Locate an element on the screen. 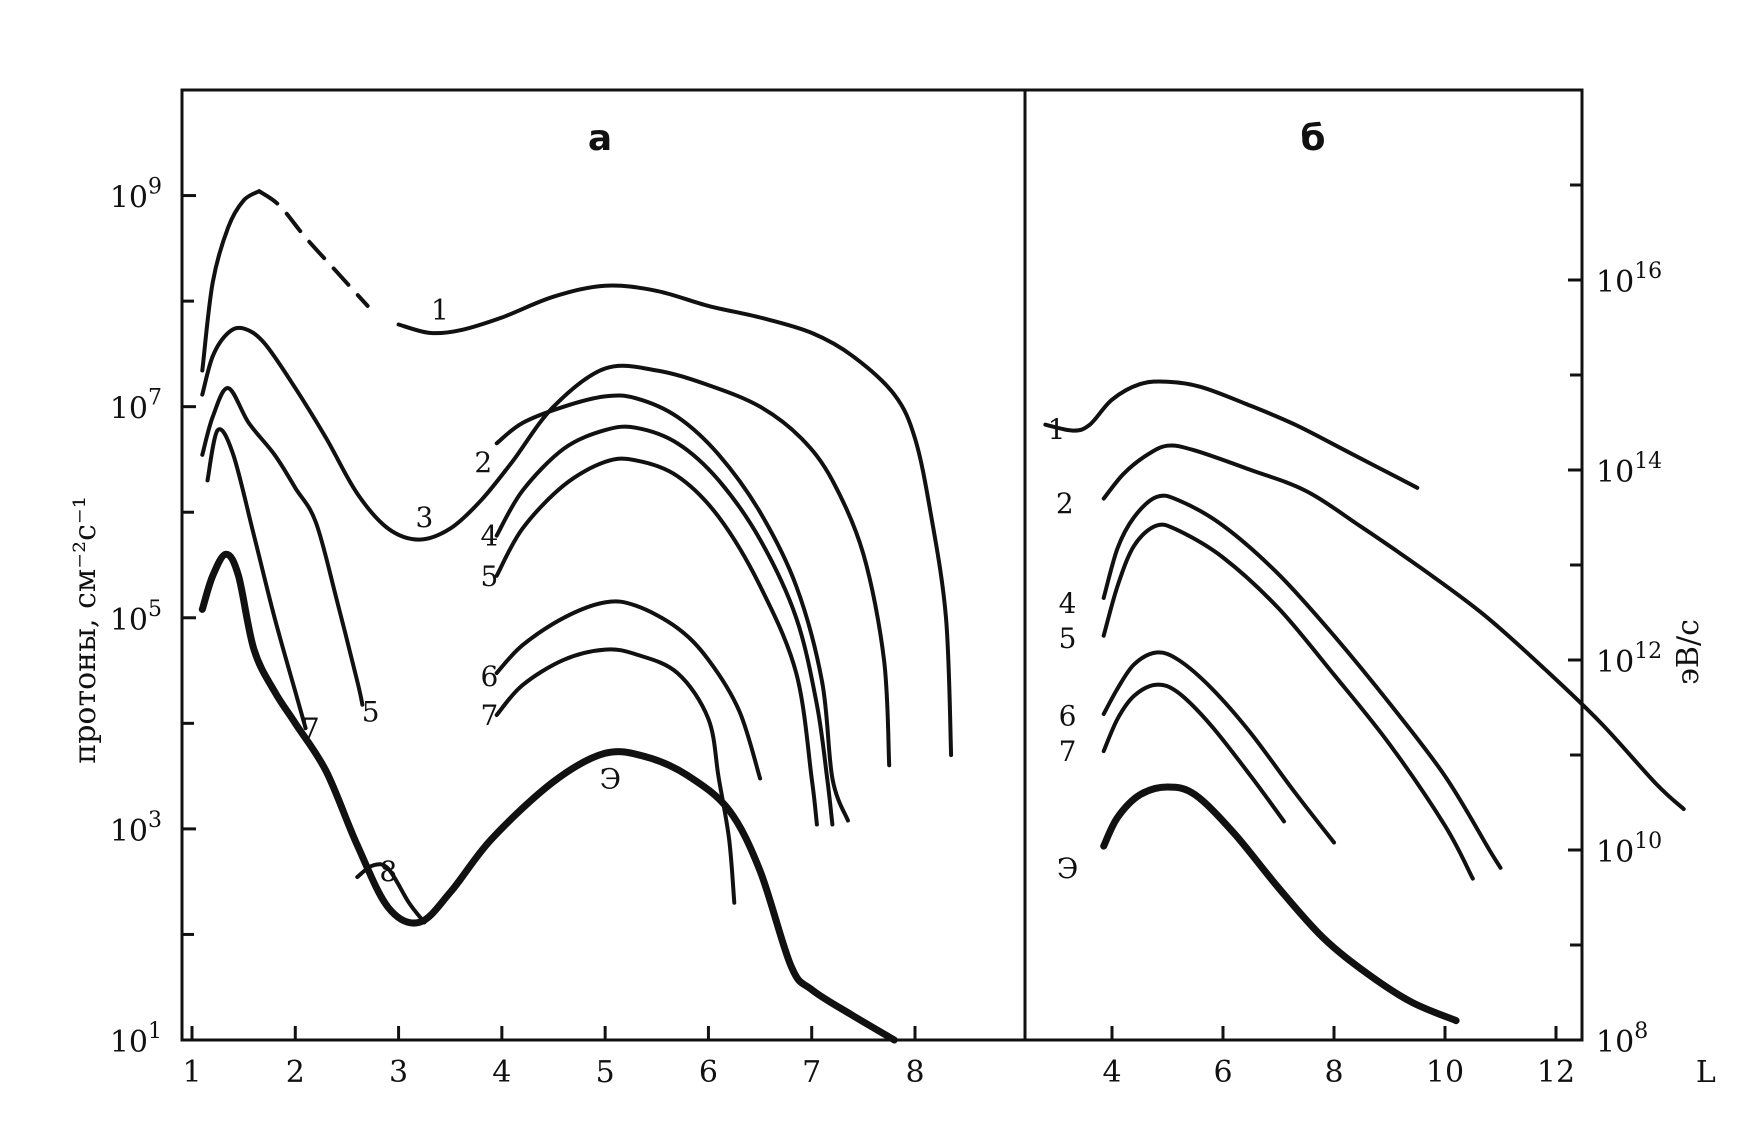  x-tick-label-a: 2 is located at coordinates (295, 1072).